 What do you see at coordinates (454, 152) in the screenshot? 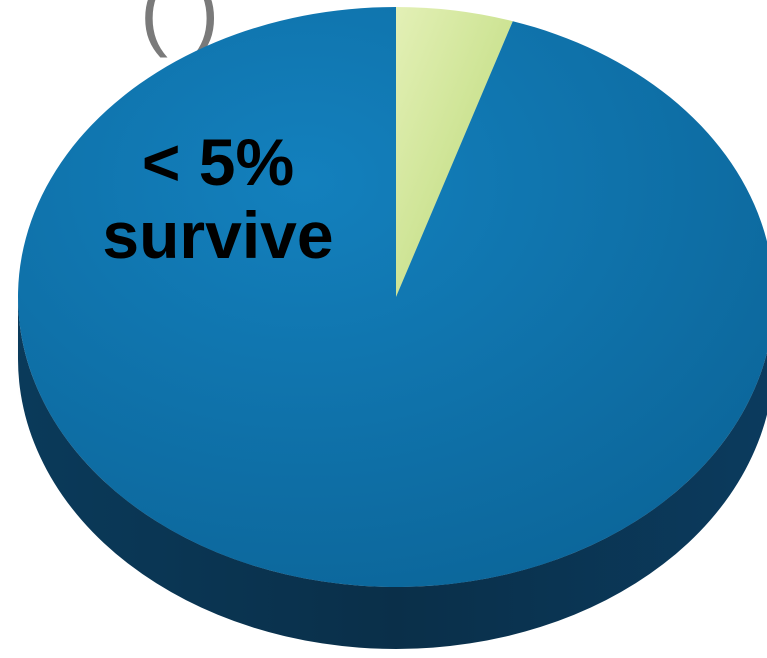
I see `pie-slice-survive` at bounding box center [454, 152].